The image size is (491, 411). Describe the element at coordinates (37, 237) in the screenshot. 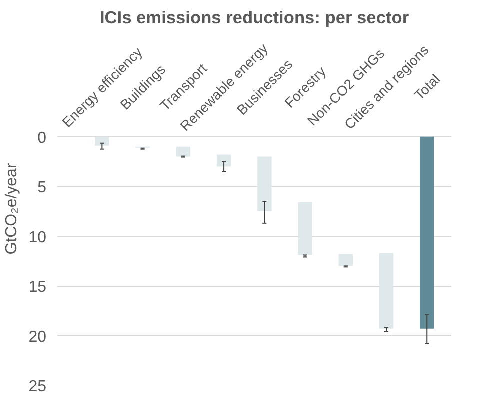

I see `y-tick-label: 10` at that location.